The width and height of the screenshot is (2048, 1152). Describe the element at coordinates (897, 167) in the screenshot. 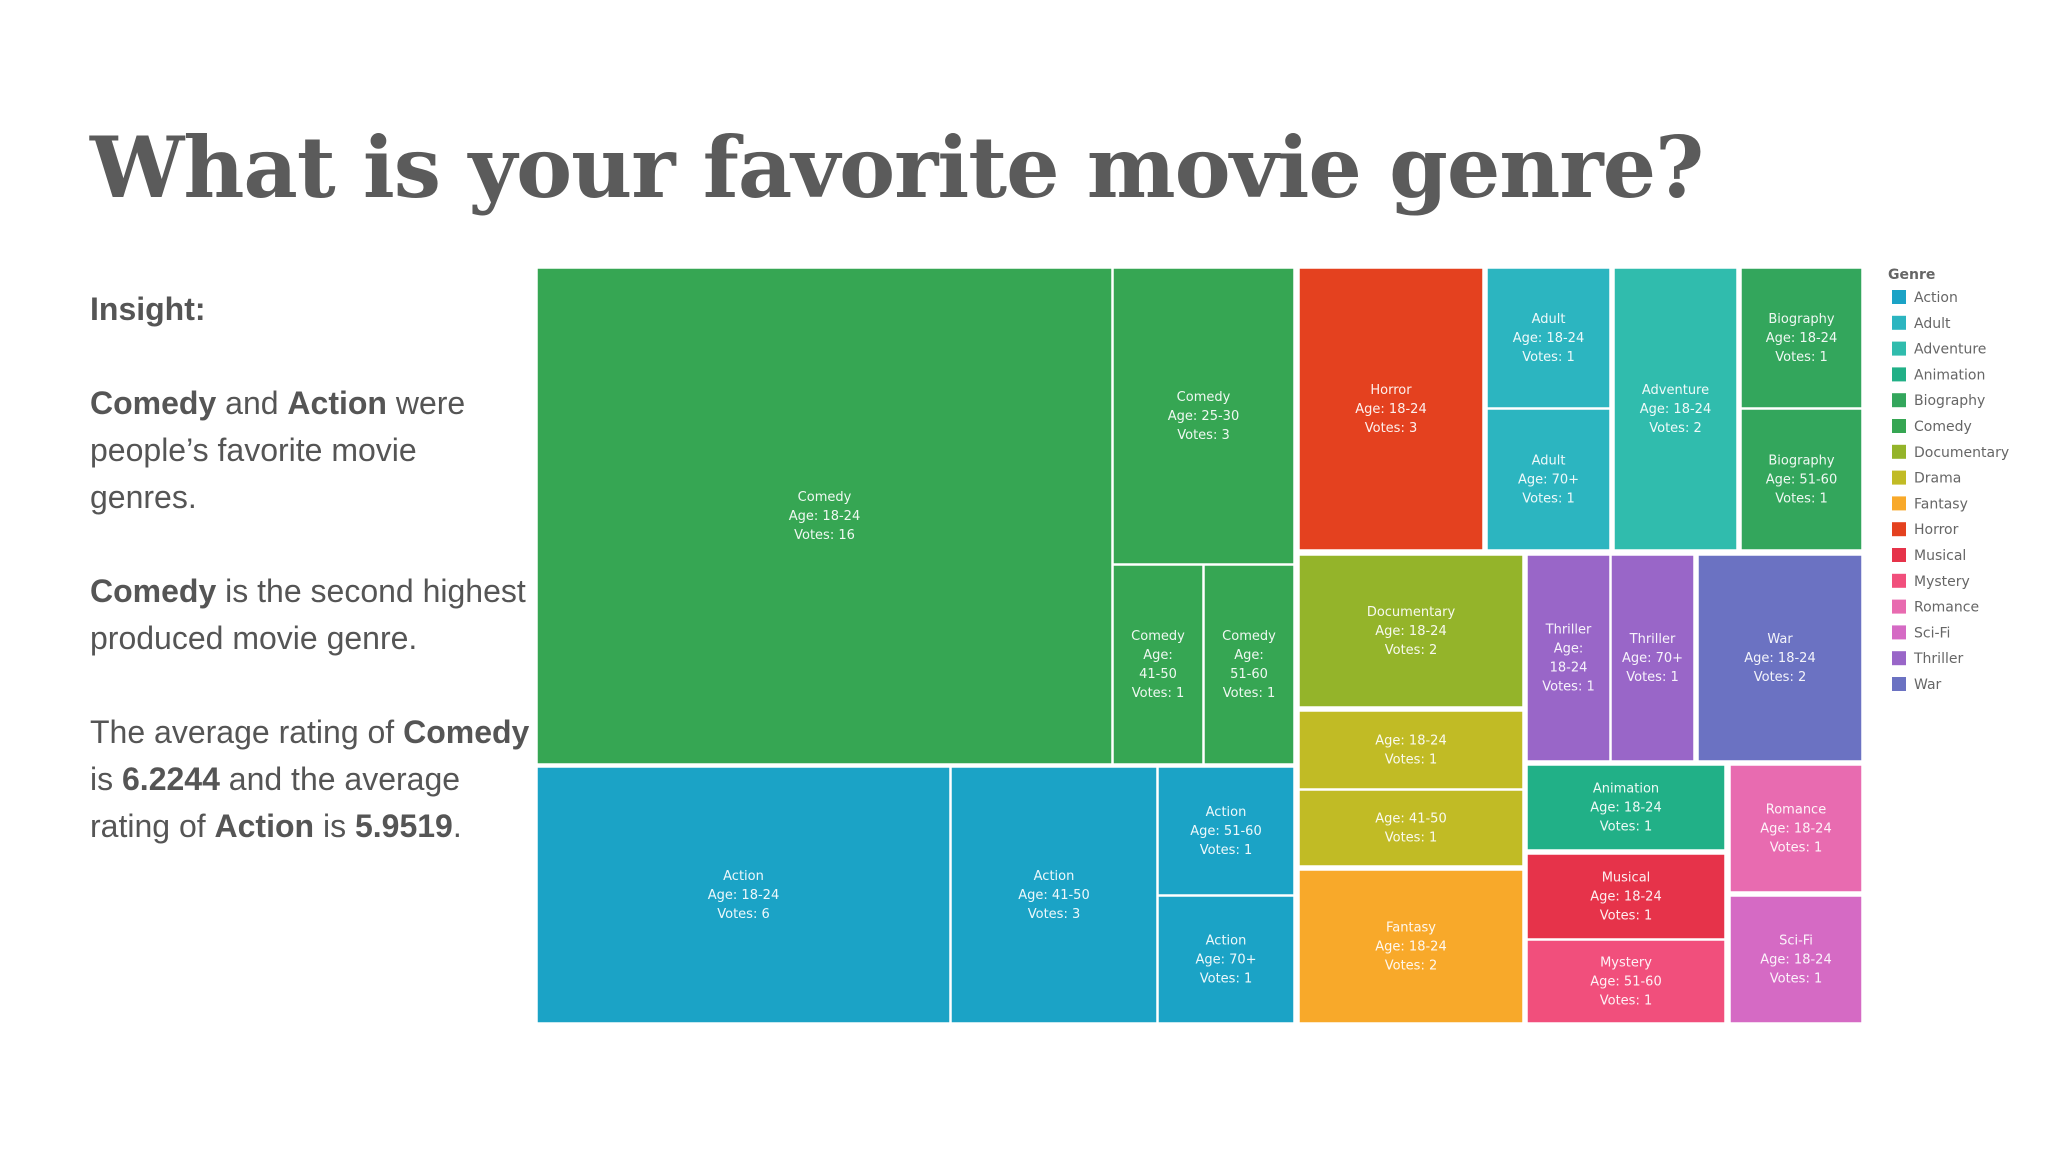

I see `page-title: What is your favorite movie genre?` at that location.